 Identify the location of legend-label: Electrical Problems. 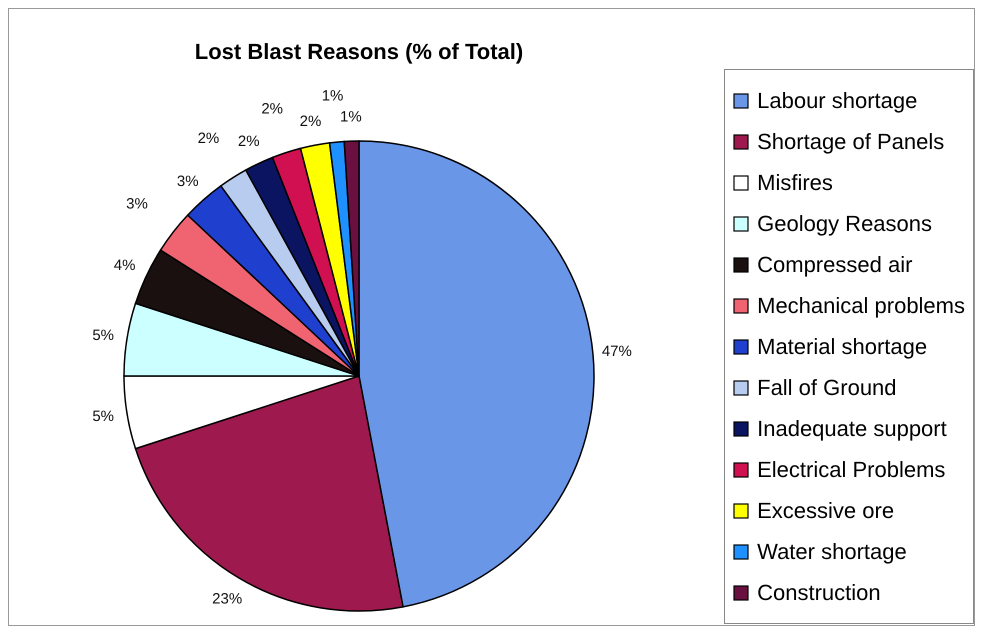
(851, 469).